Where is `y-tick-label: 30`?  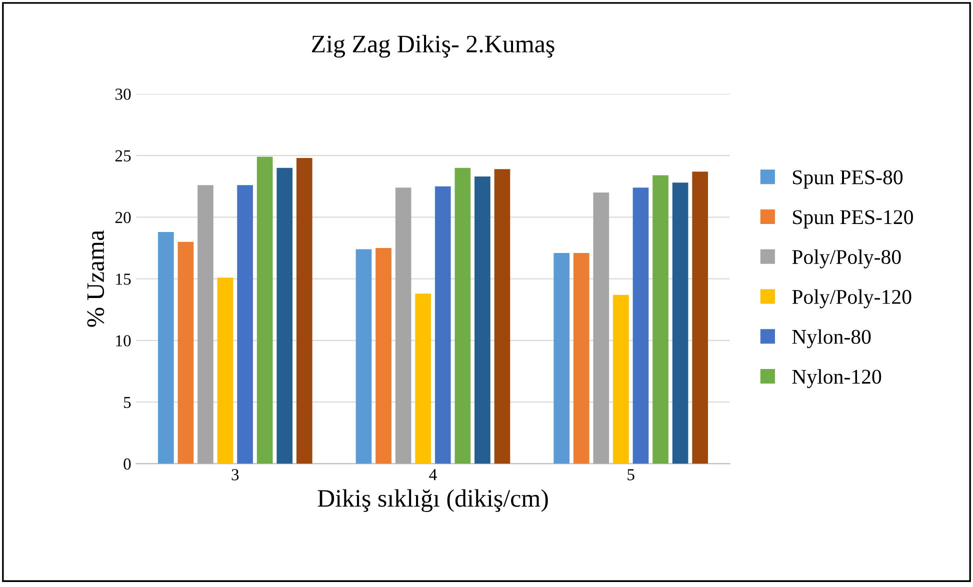
y-tick-label: 30 is located at coordinates (123, 94).